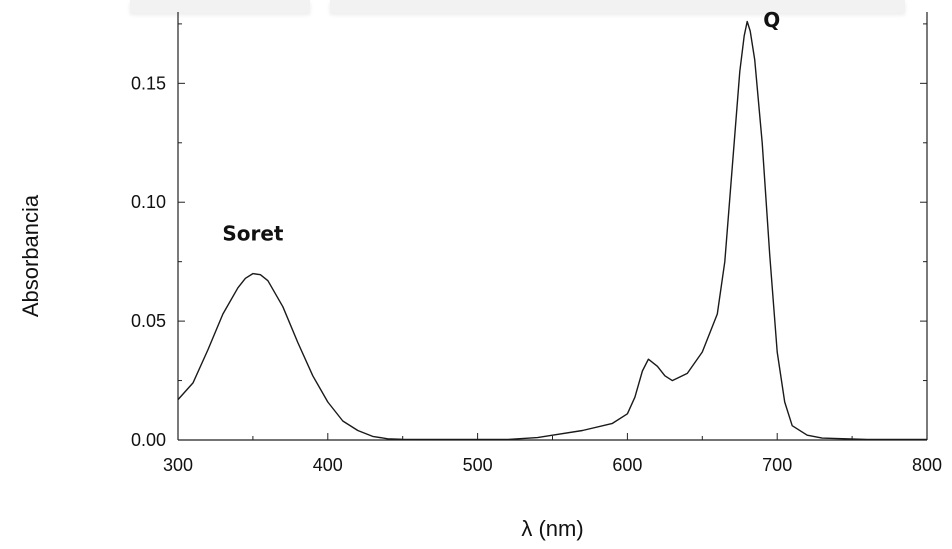 This screenshot has width=952, height=549. What do you see at coordinates (552, 528) in the screenshot?
I see `x-axis-title: λ (nm)` at bounding box center [552, 528].